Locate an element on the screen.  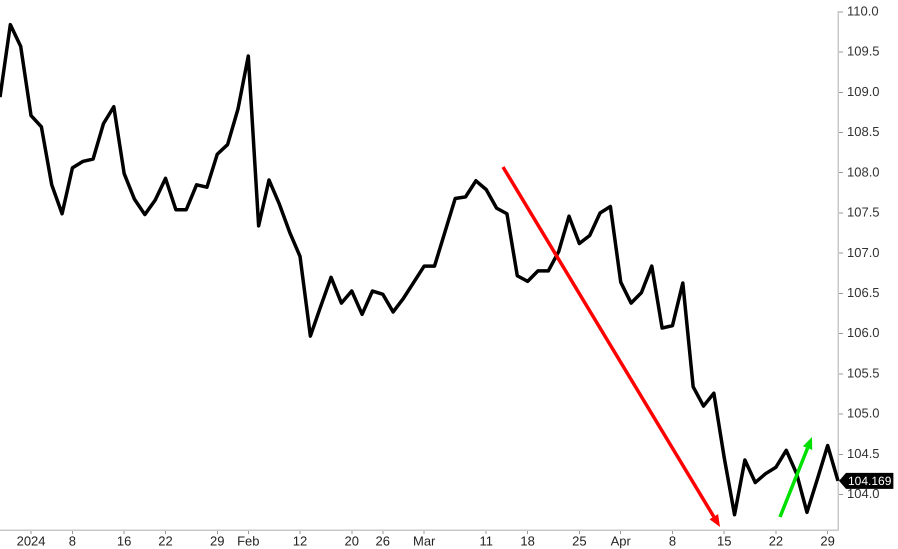
y-tick-label: 105.0 is located at coordinates (863, 413).